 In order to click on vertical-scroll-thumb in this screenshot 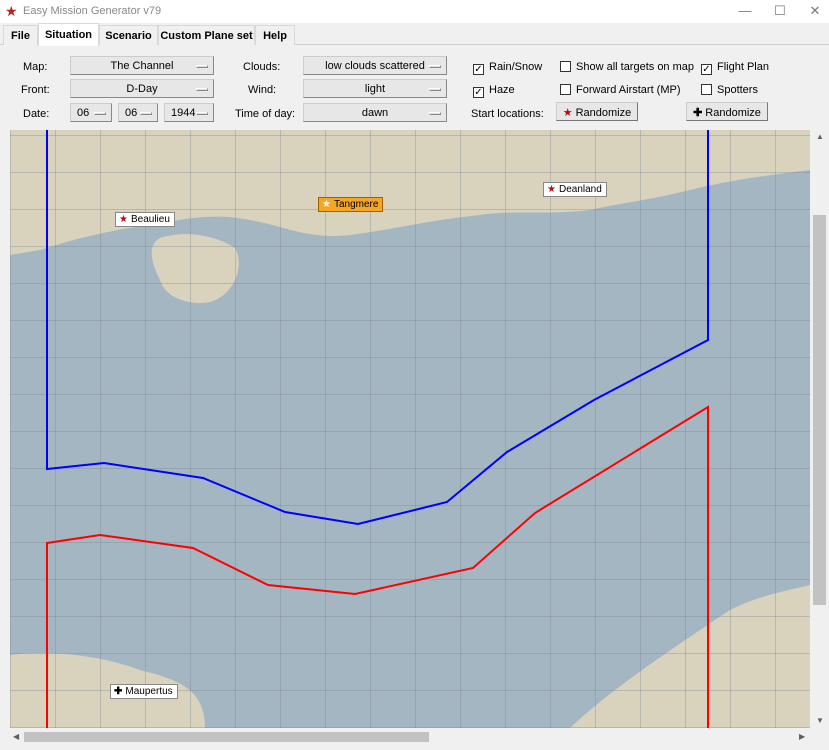, I will do `click(819, 410)`.